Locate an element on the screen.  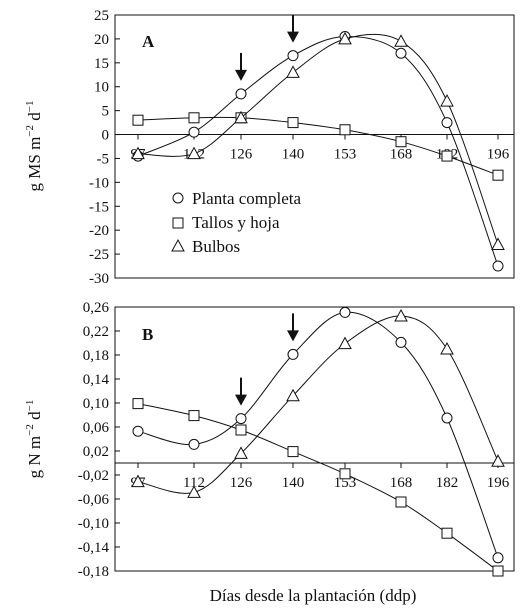
panel-b-y-tick-label: 0,18 is located at coordinates (96, 356).